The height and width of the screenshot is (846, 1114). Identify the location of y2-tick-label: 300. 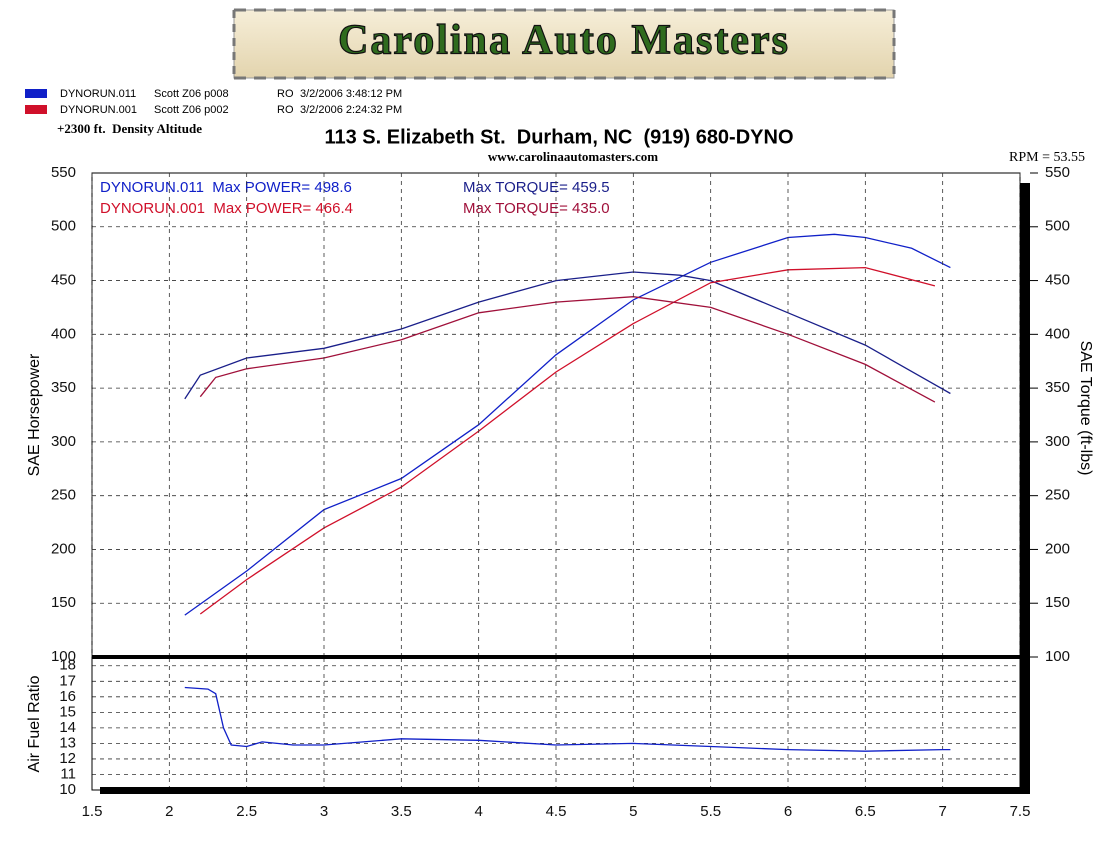
(1057, 441).